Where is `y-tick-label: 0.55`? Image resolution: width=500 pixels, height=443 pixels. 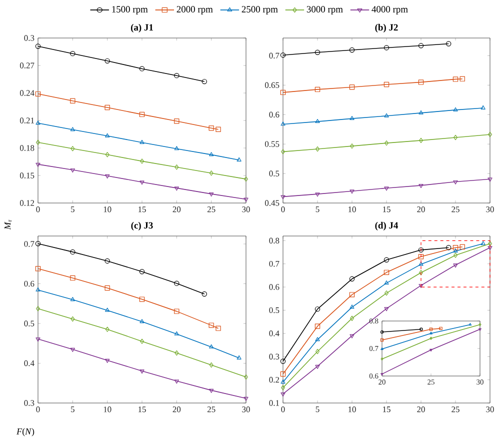
y-tick-label: 0.55 is located at coordinates (272, 144).